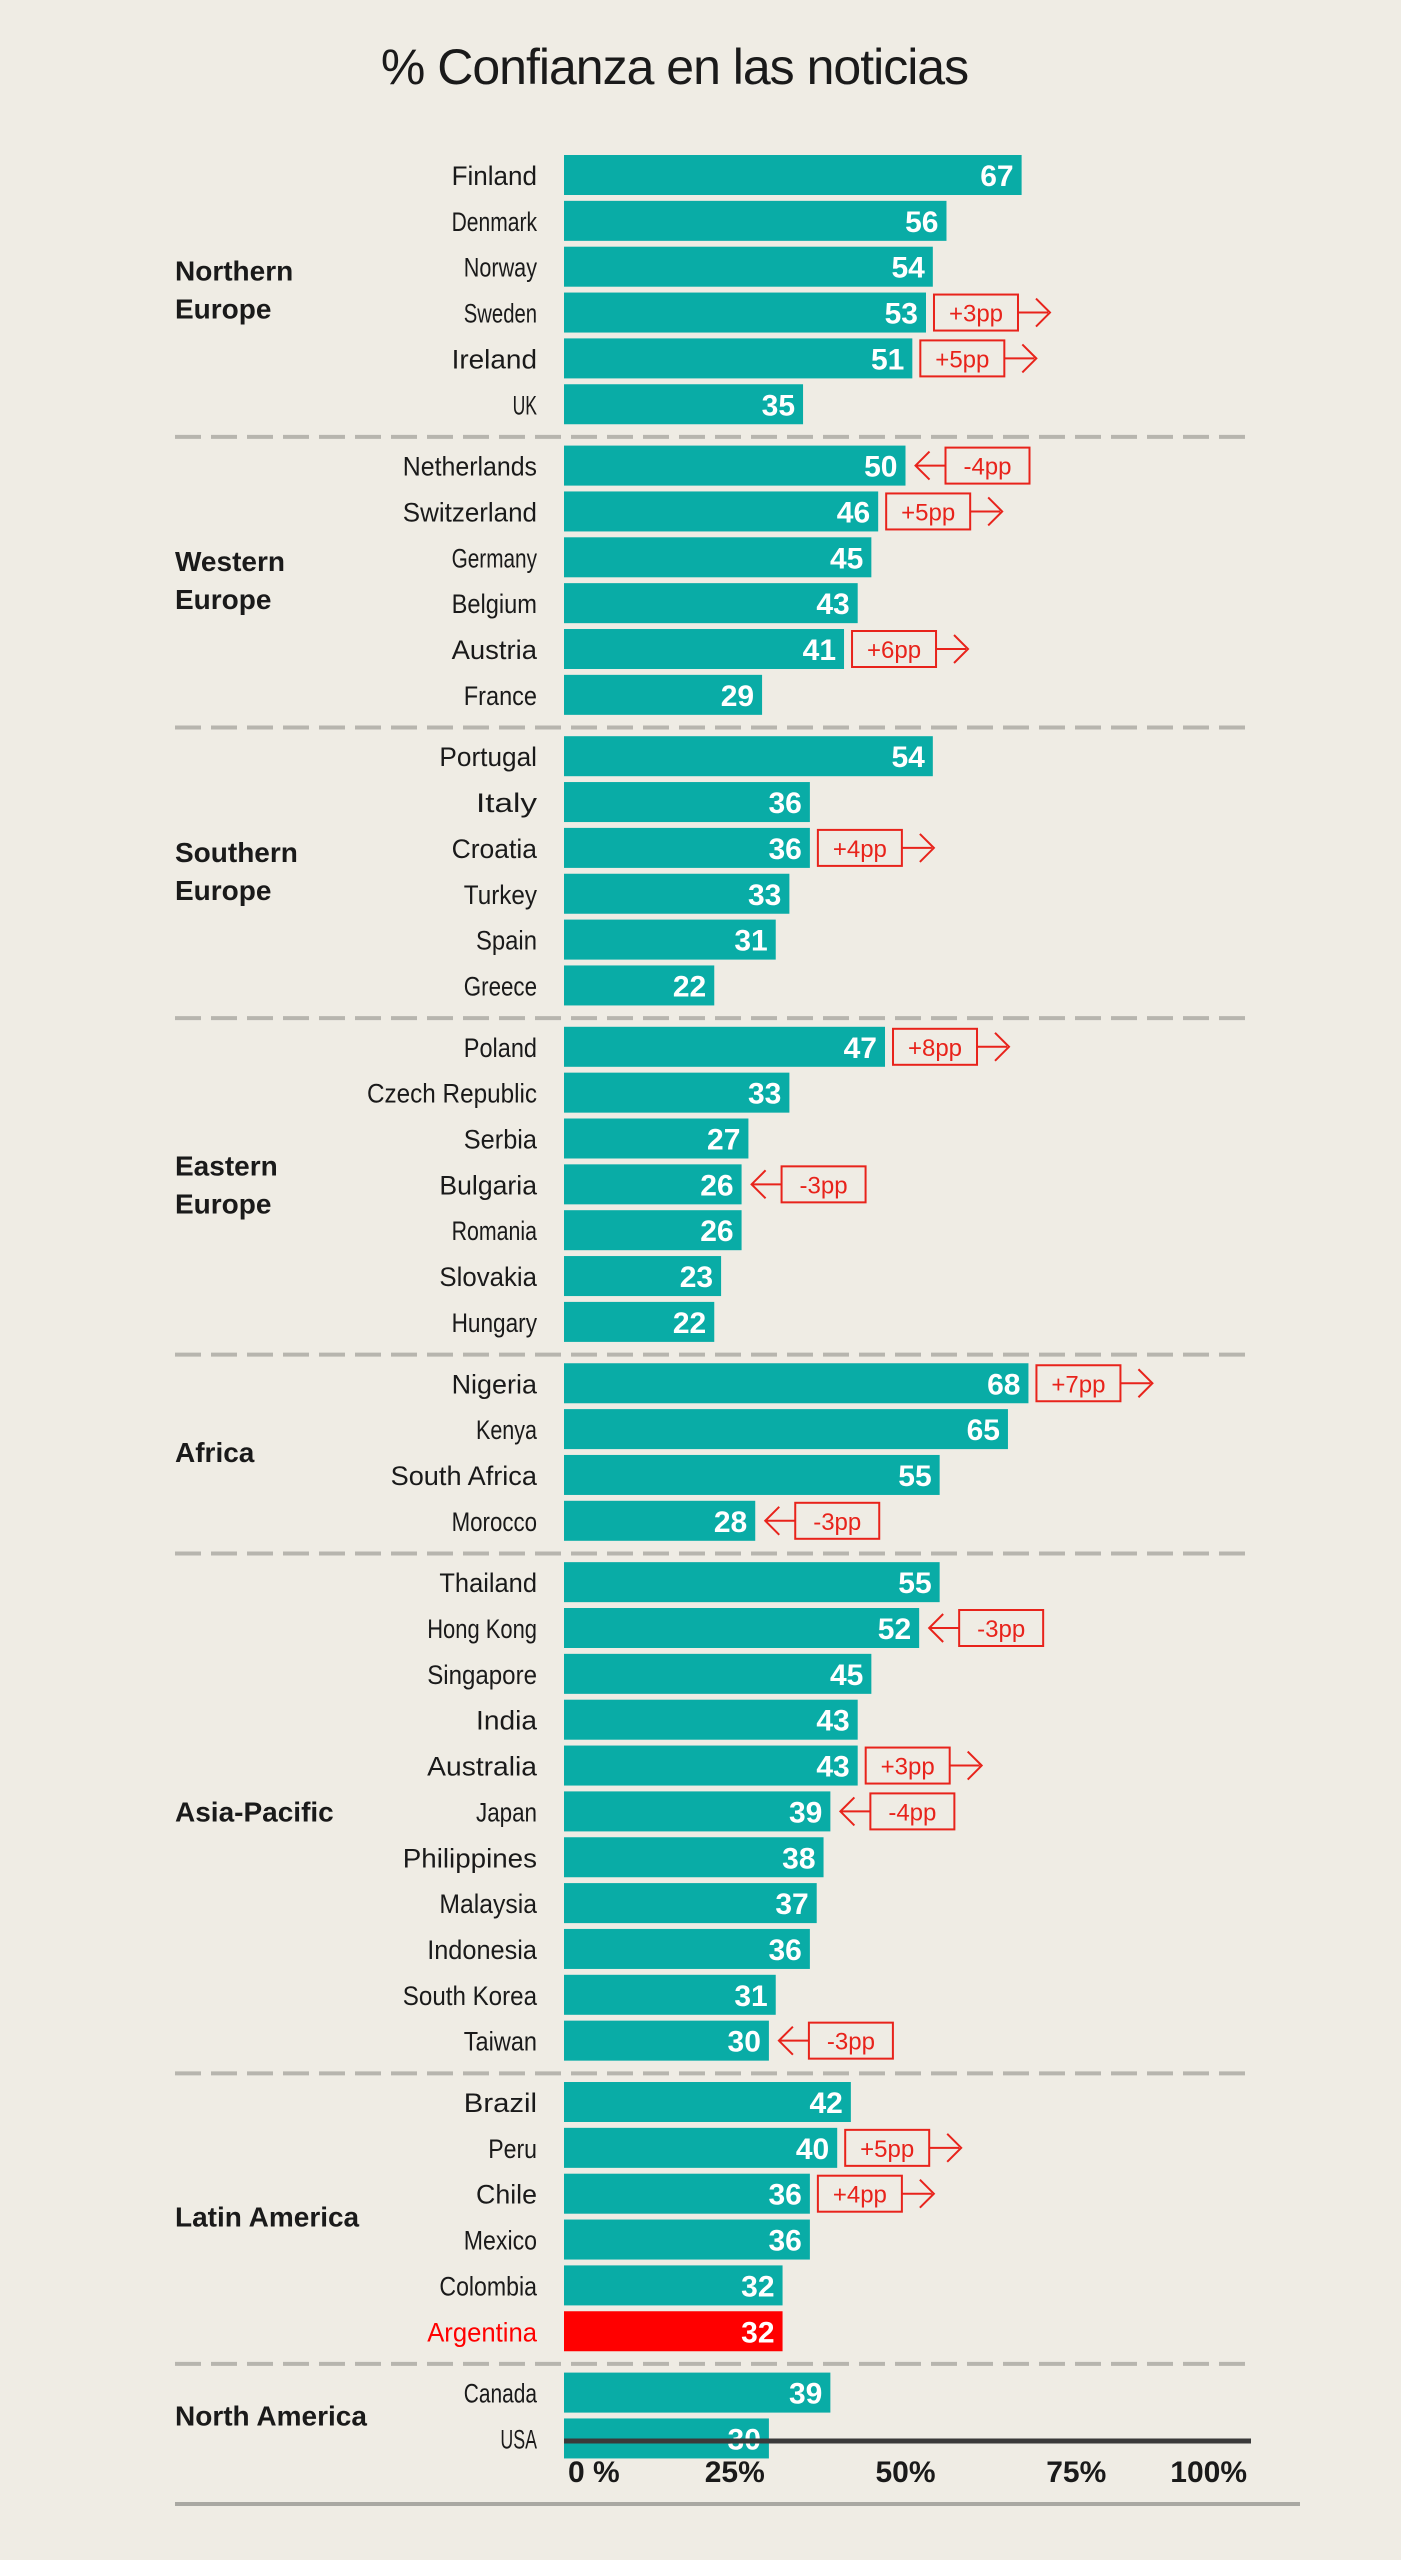 The height and width of the screenshot is (2560, 1401). What do you see at coordinates (721, 511) in the screenshot?
I see `bar-switzerland` at bounding box center [721, 511].